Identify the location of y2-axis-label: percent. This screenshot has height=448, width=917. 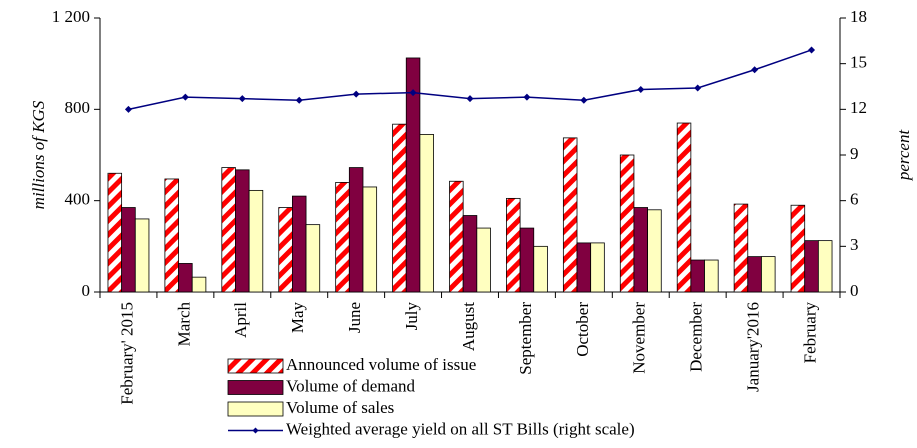
(903, 155).